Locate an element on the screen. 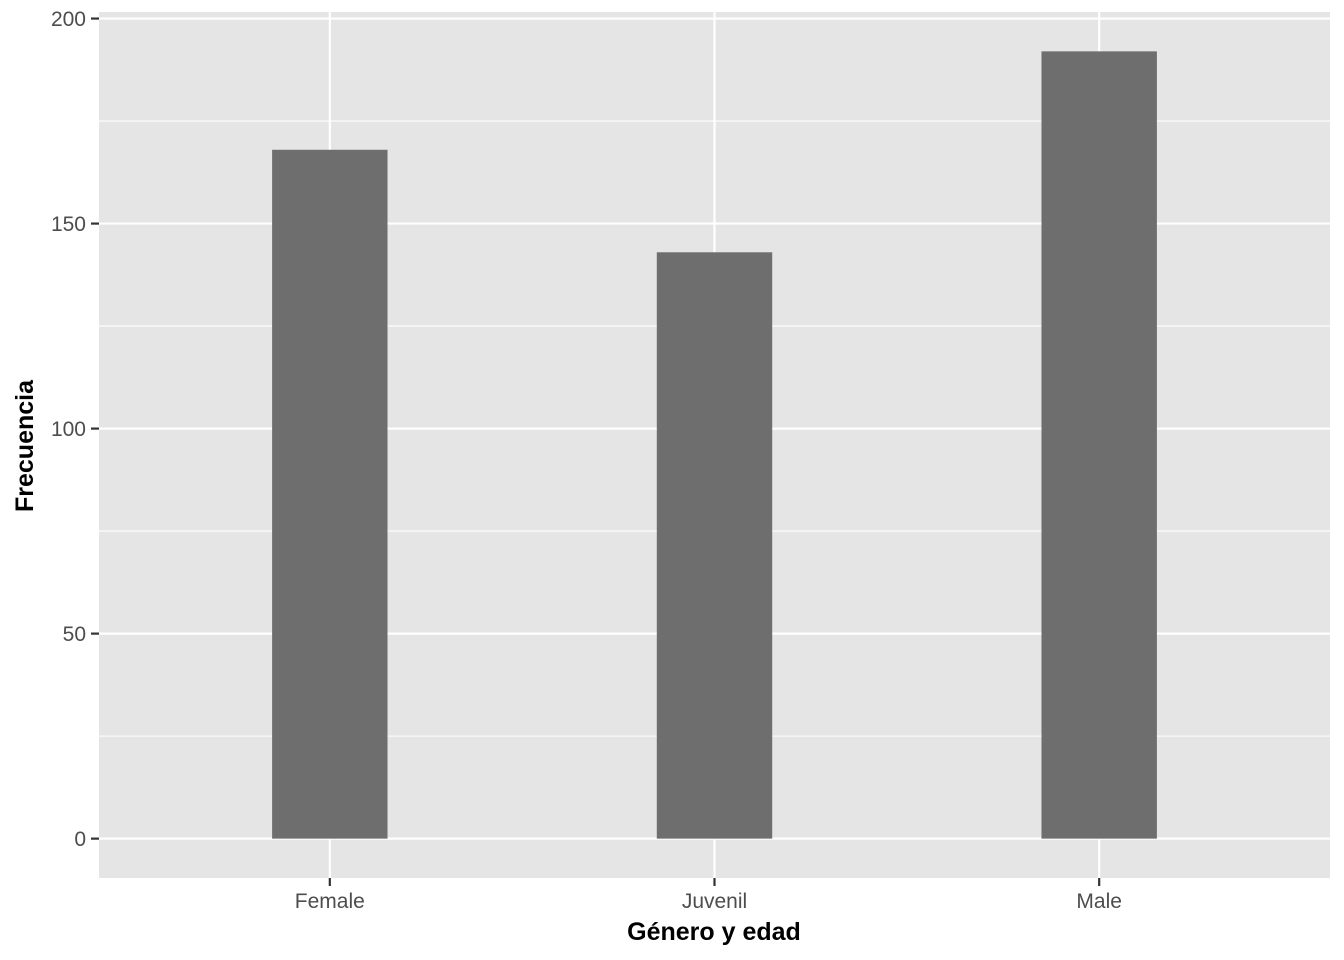 The width and height of the screenshot is (1344, 960). y-axis-ticks: 0 50 100 150 200 is located at coordinates (75, 429).